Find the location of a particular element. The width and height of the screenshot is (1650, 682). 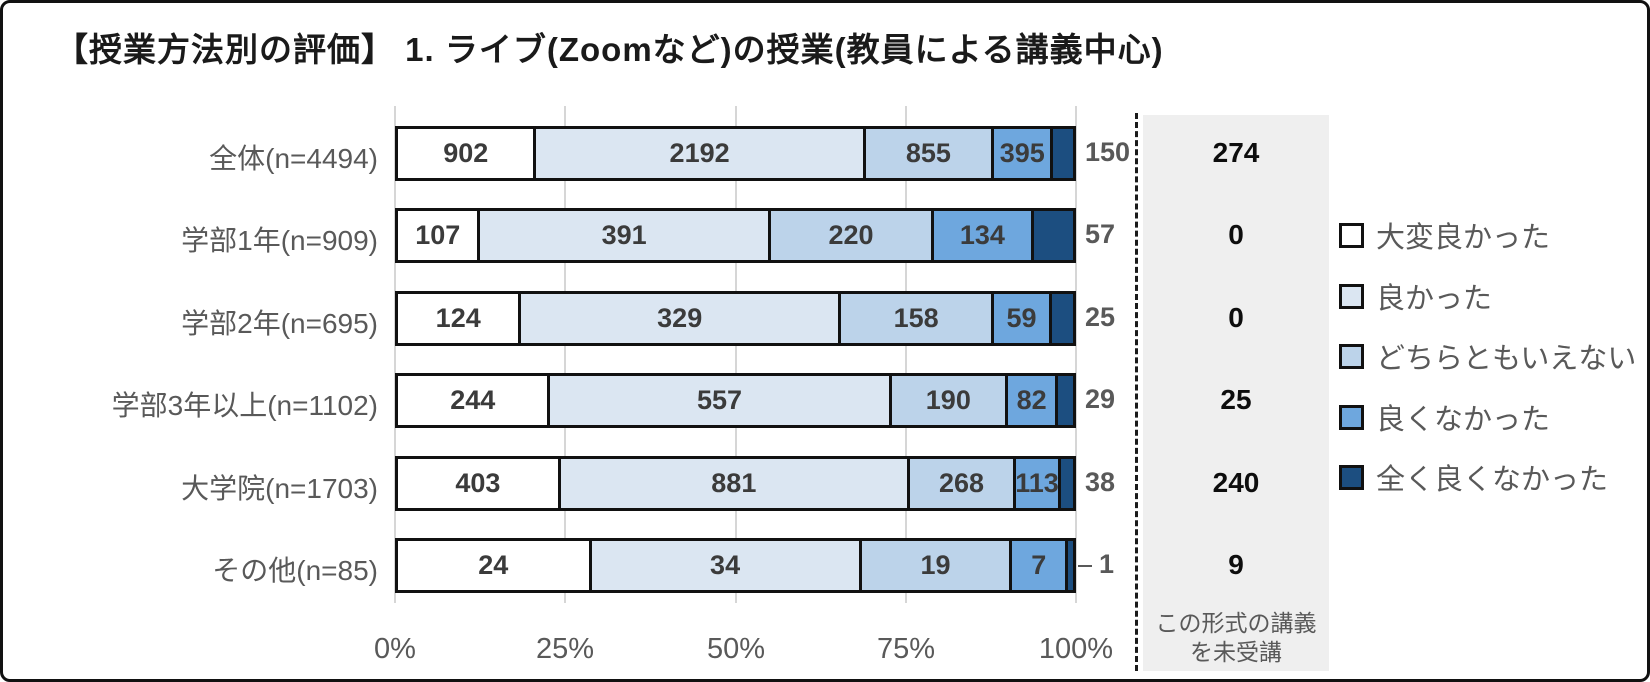

bar-segment: 7 is located at coordinates (1037, 565).